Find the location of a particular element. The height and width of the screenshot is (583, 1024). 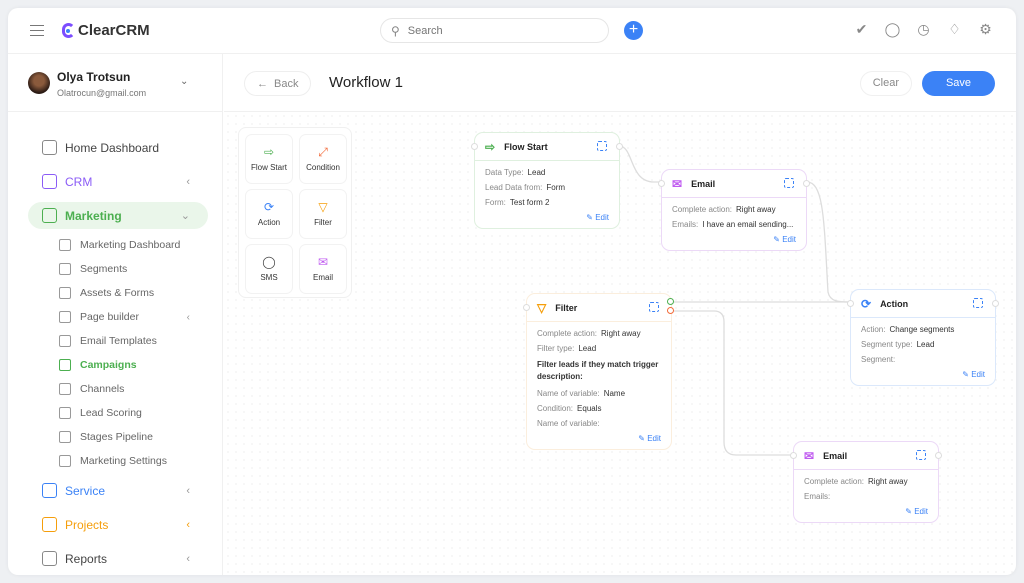

back-label: Back is located at coordinates (286, 83).